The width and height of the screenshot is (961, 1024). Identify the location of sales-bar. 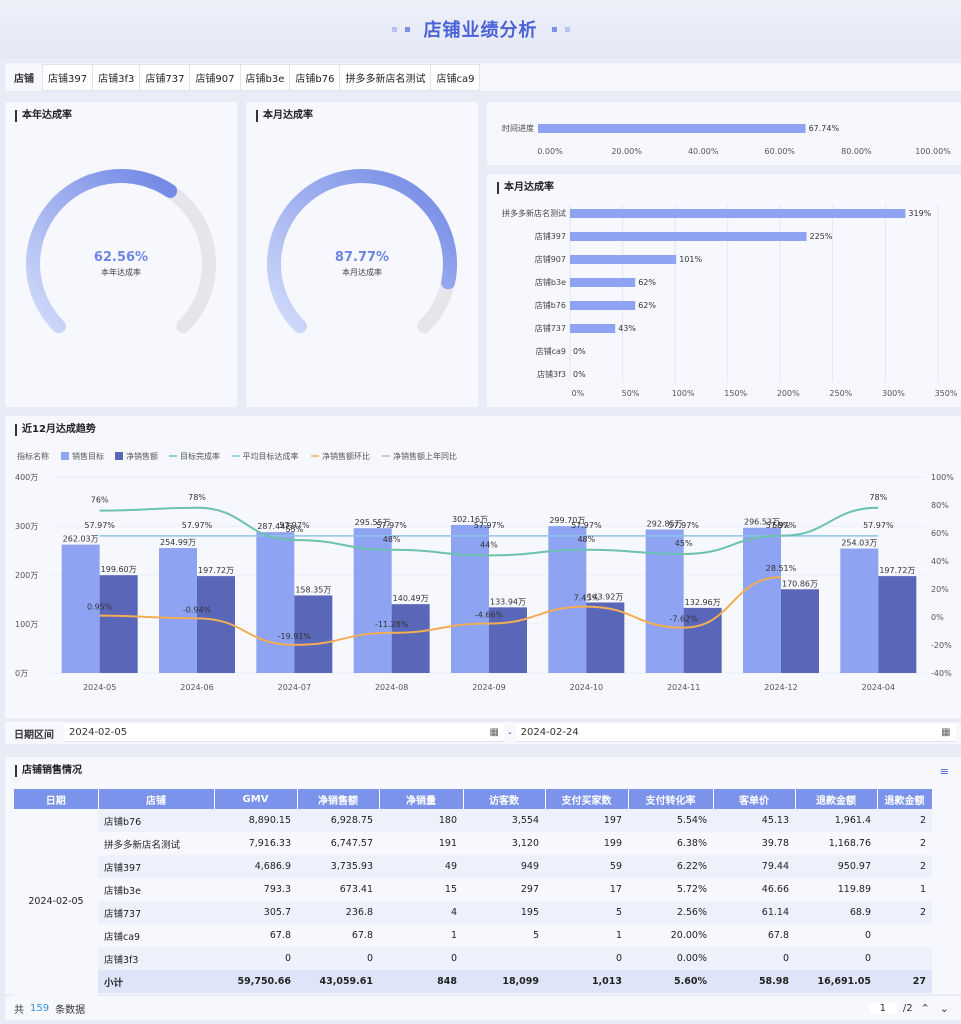
(118, 624).